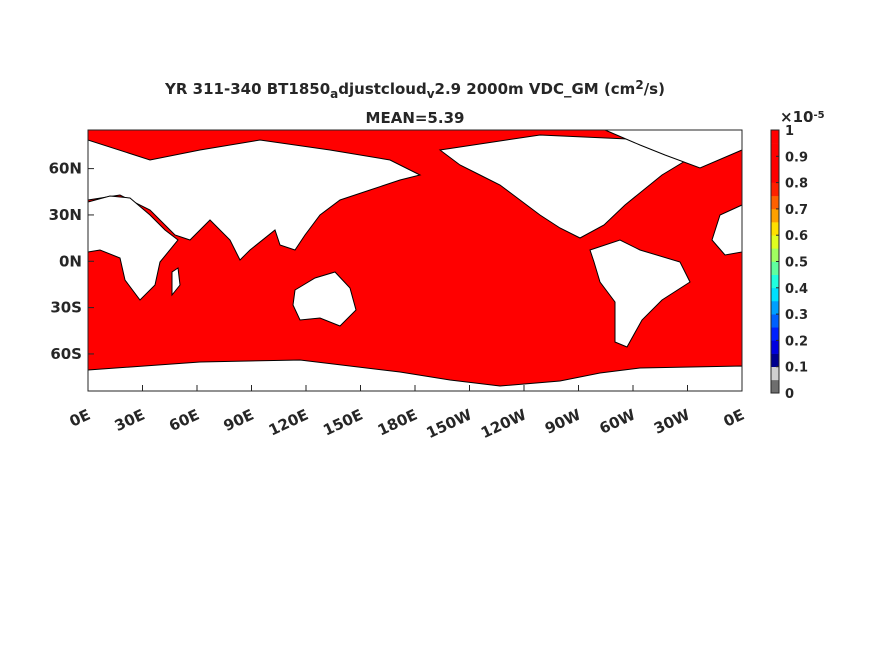 The height and width of the screenshot is (656, 875). I want to click on x-tick-label: 180E, so click(397, 423).